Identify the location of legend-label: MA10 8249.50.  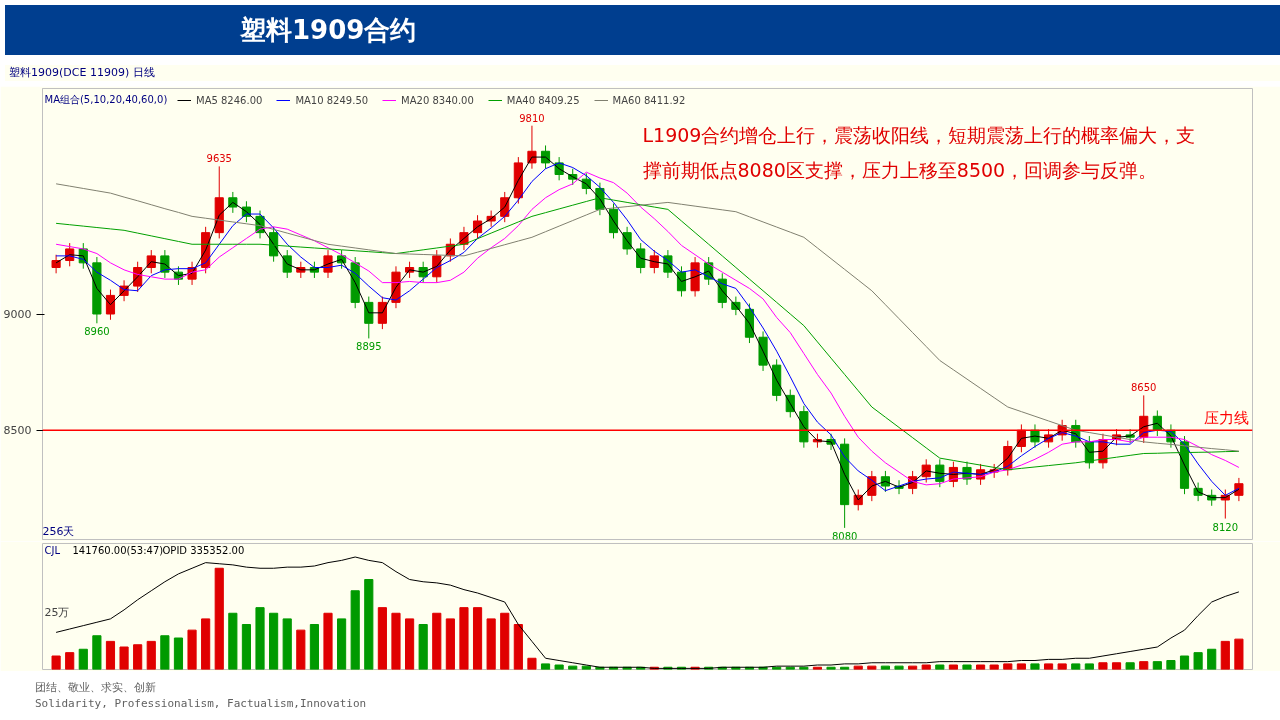
(332, 100).